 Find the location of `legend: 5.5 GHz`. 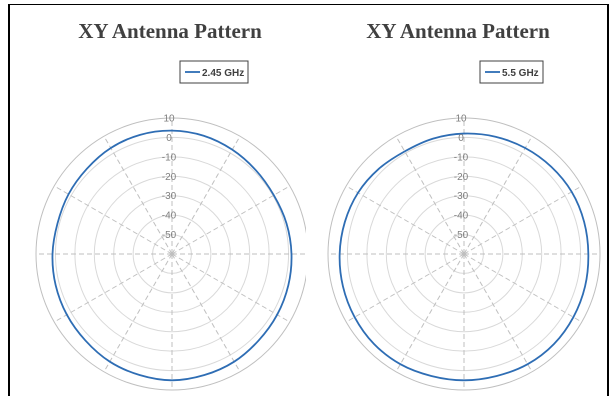

legend: 5.5 GHz is located at coordinates (511, 72).